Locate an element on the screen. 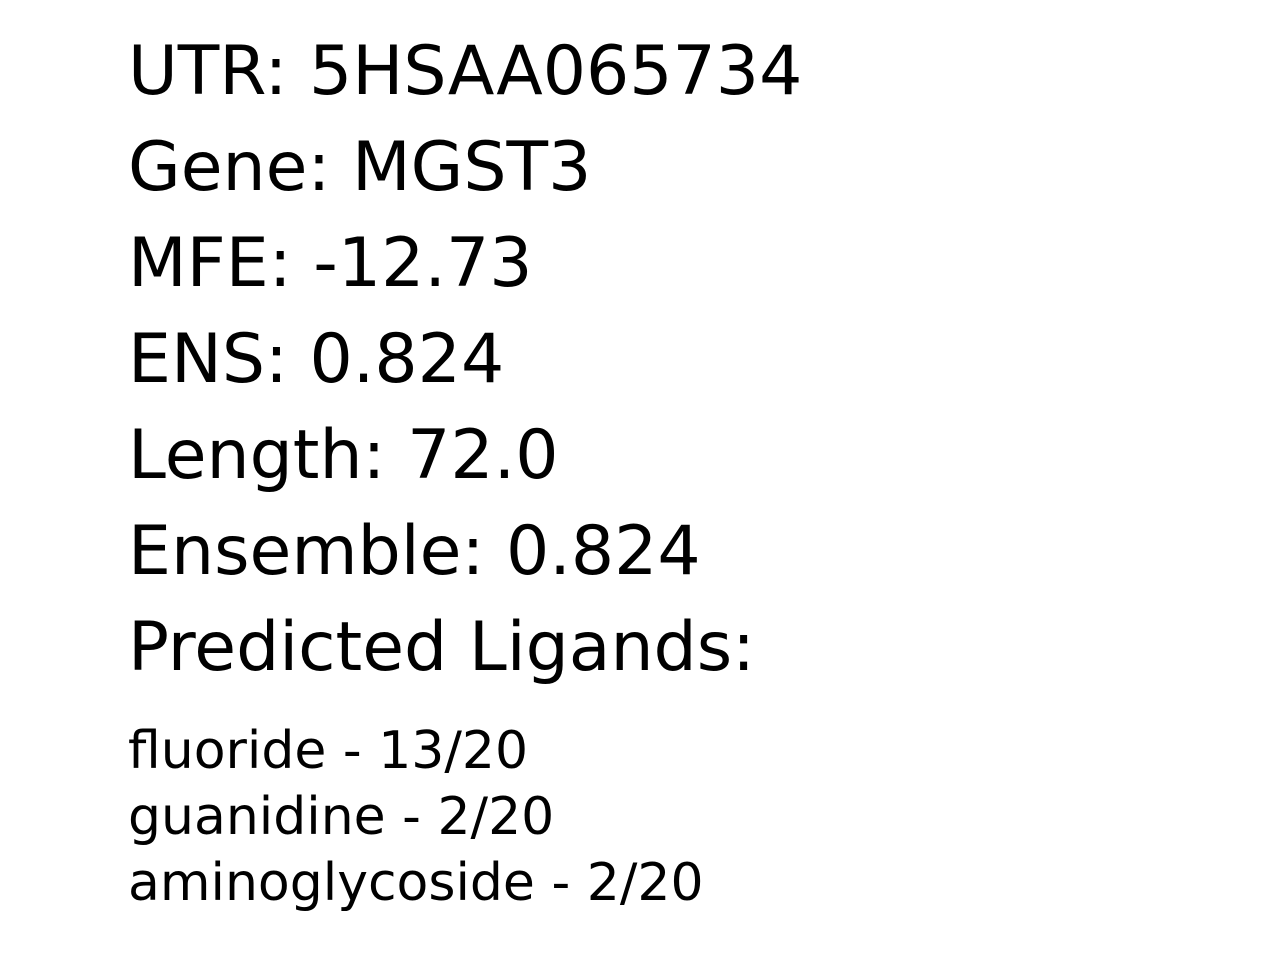  ligand-item: guanidine - 2/20 is located at coordinates (341, 817).